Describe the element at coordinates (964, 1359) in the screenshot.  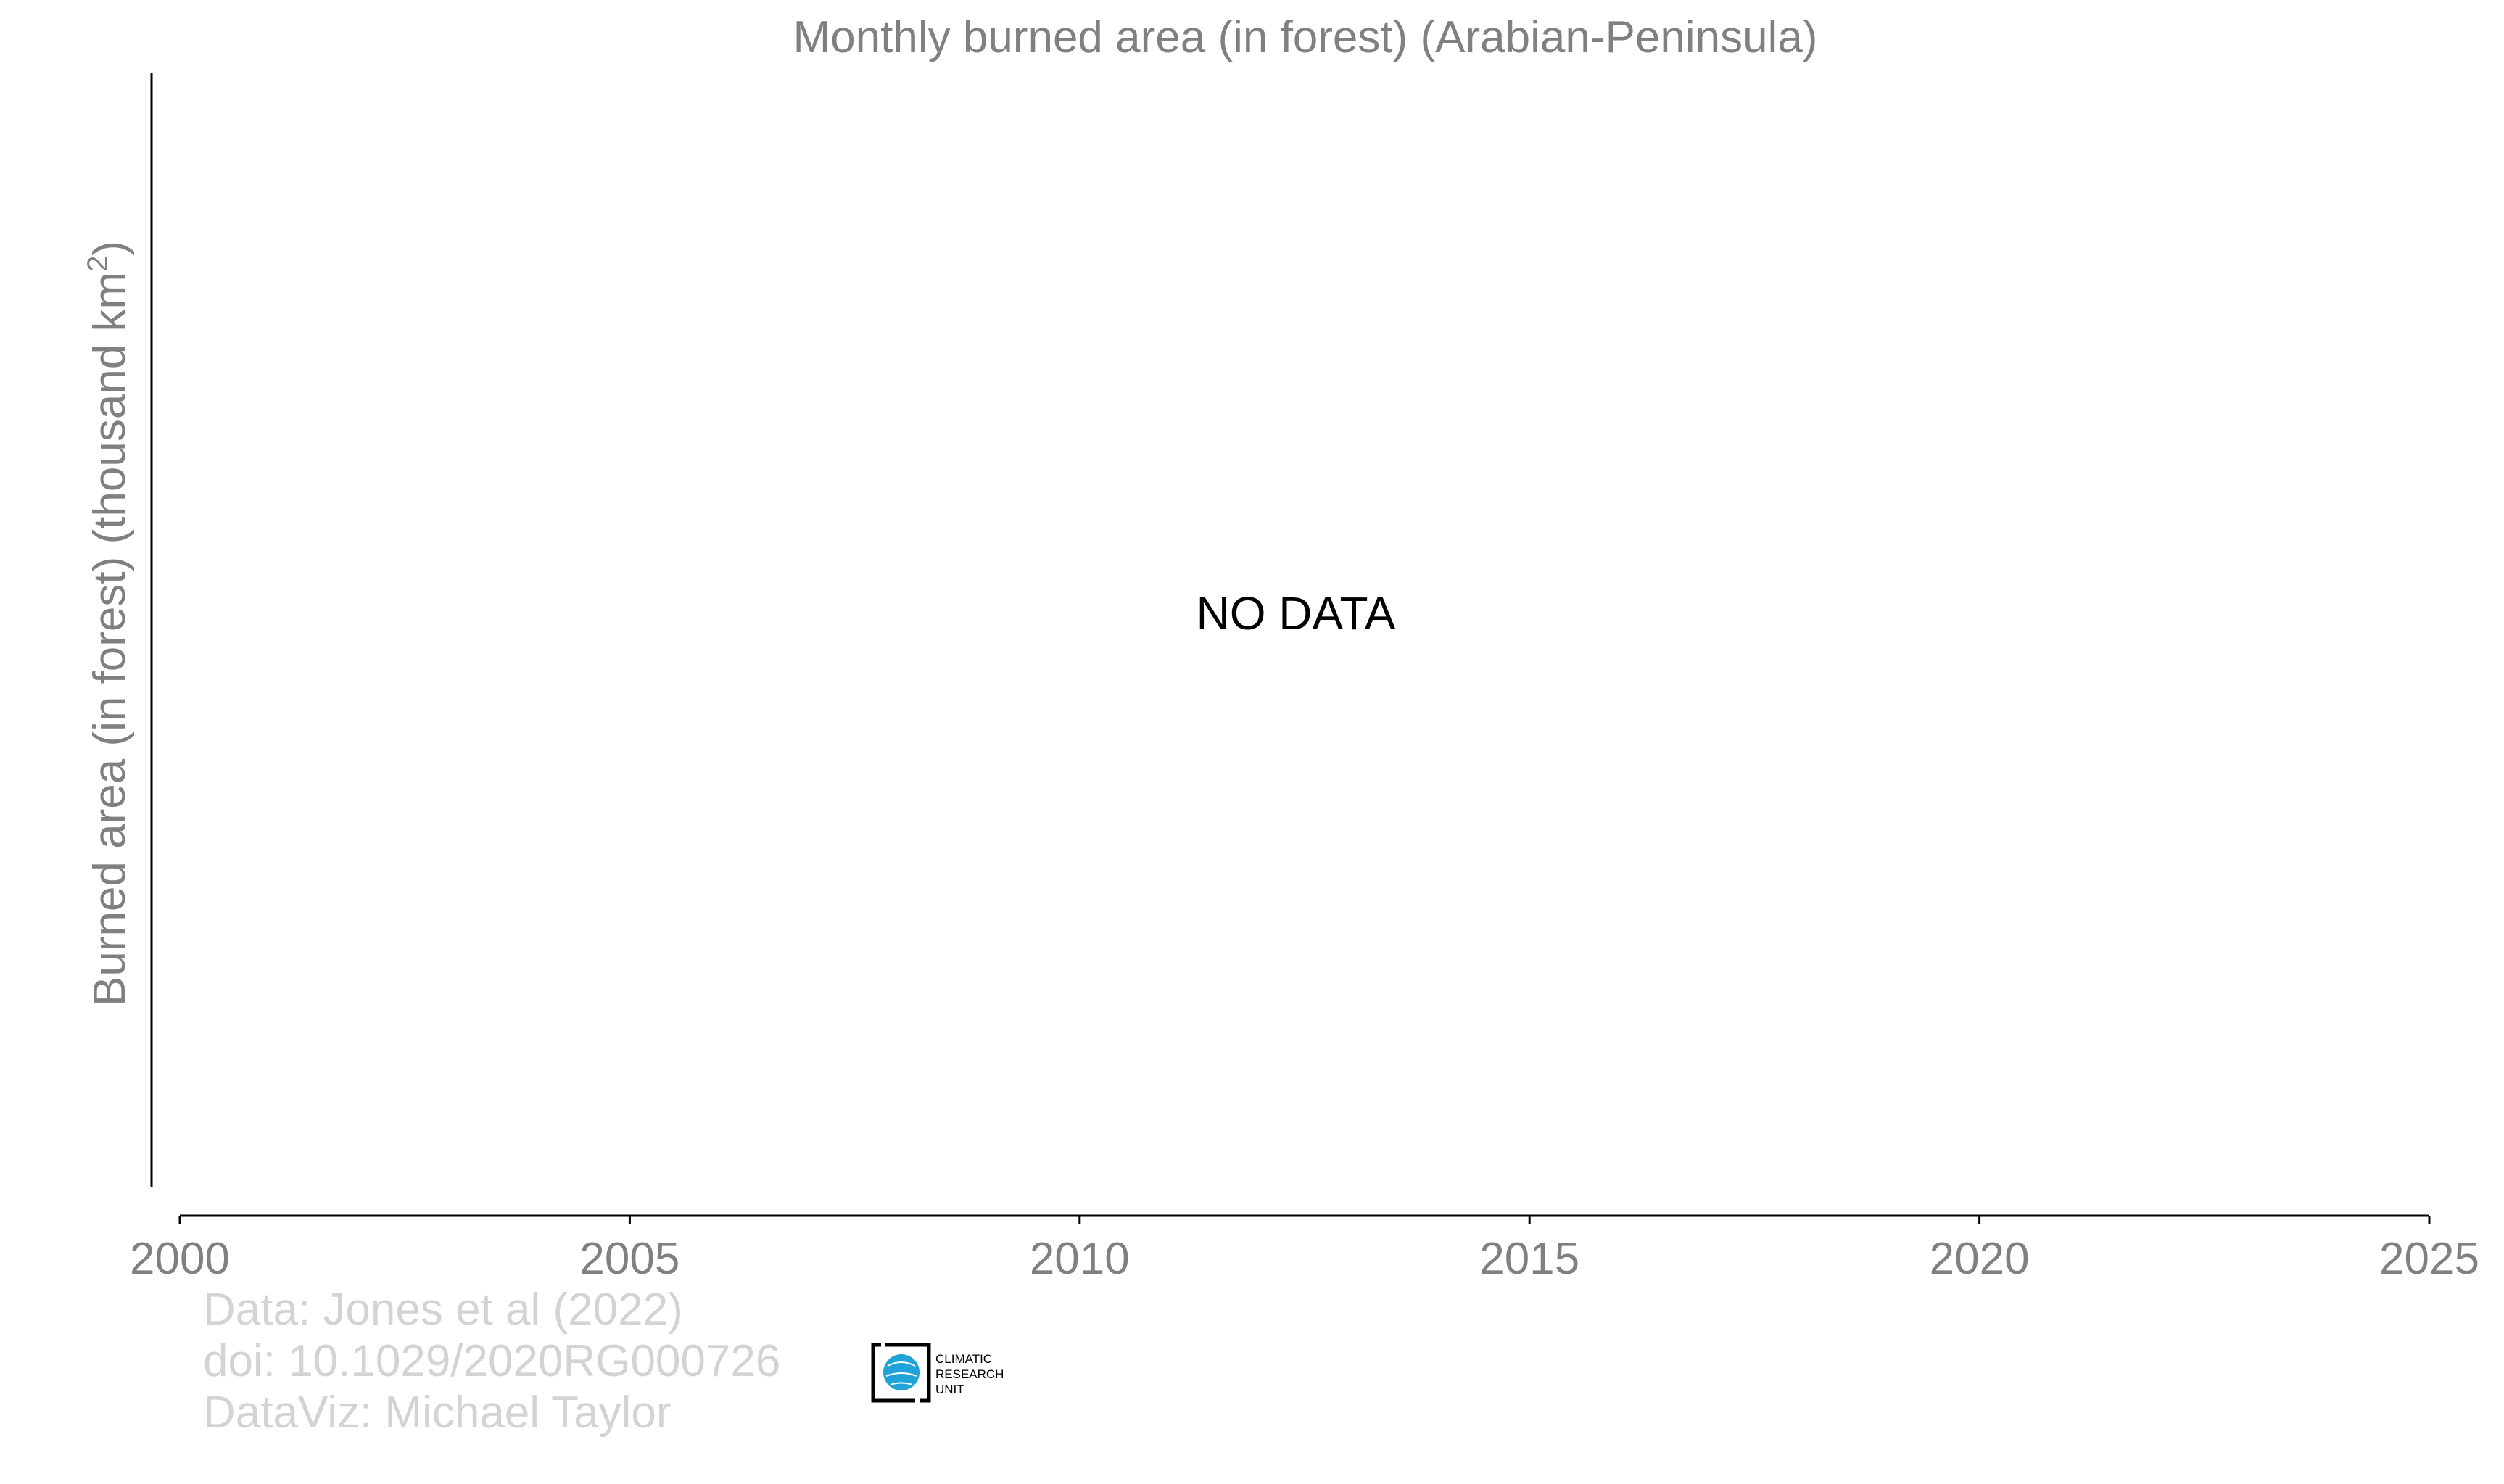
I see `logo-text-climatic: CLIMATIC` at that location.